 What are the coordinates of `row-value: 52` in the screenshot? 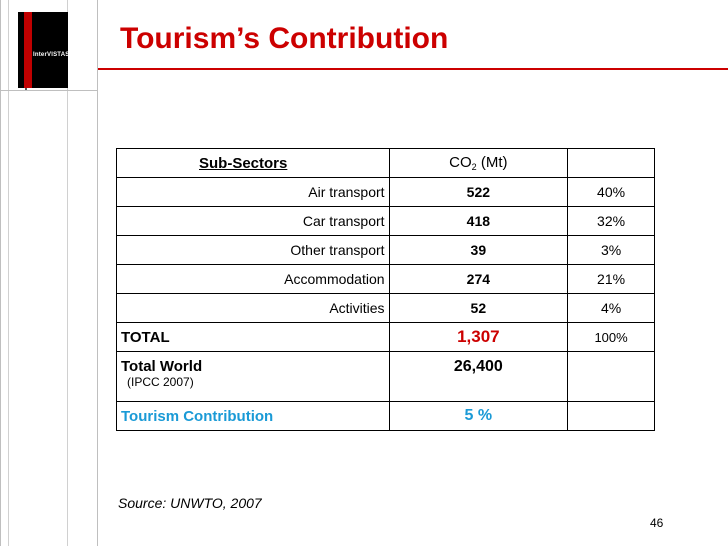 It's located at (478, 308).